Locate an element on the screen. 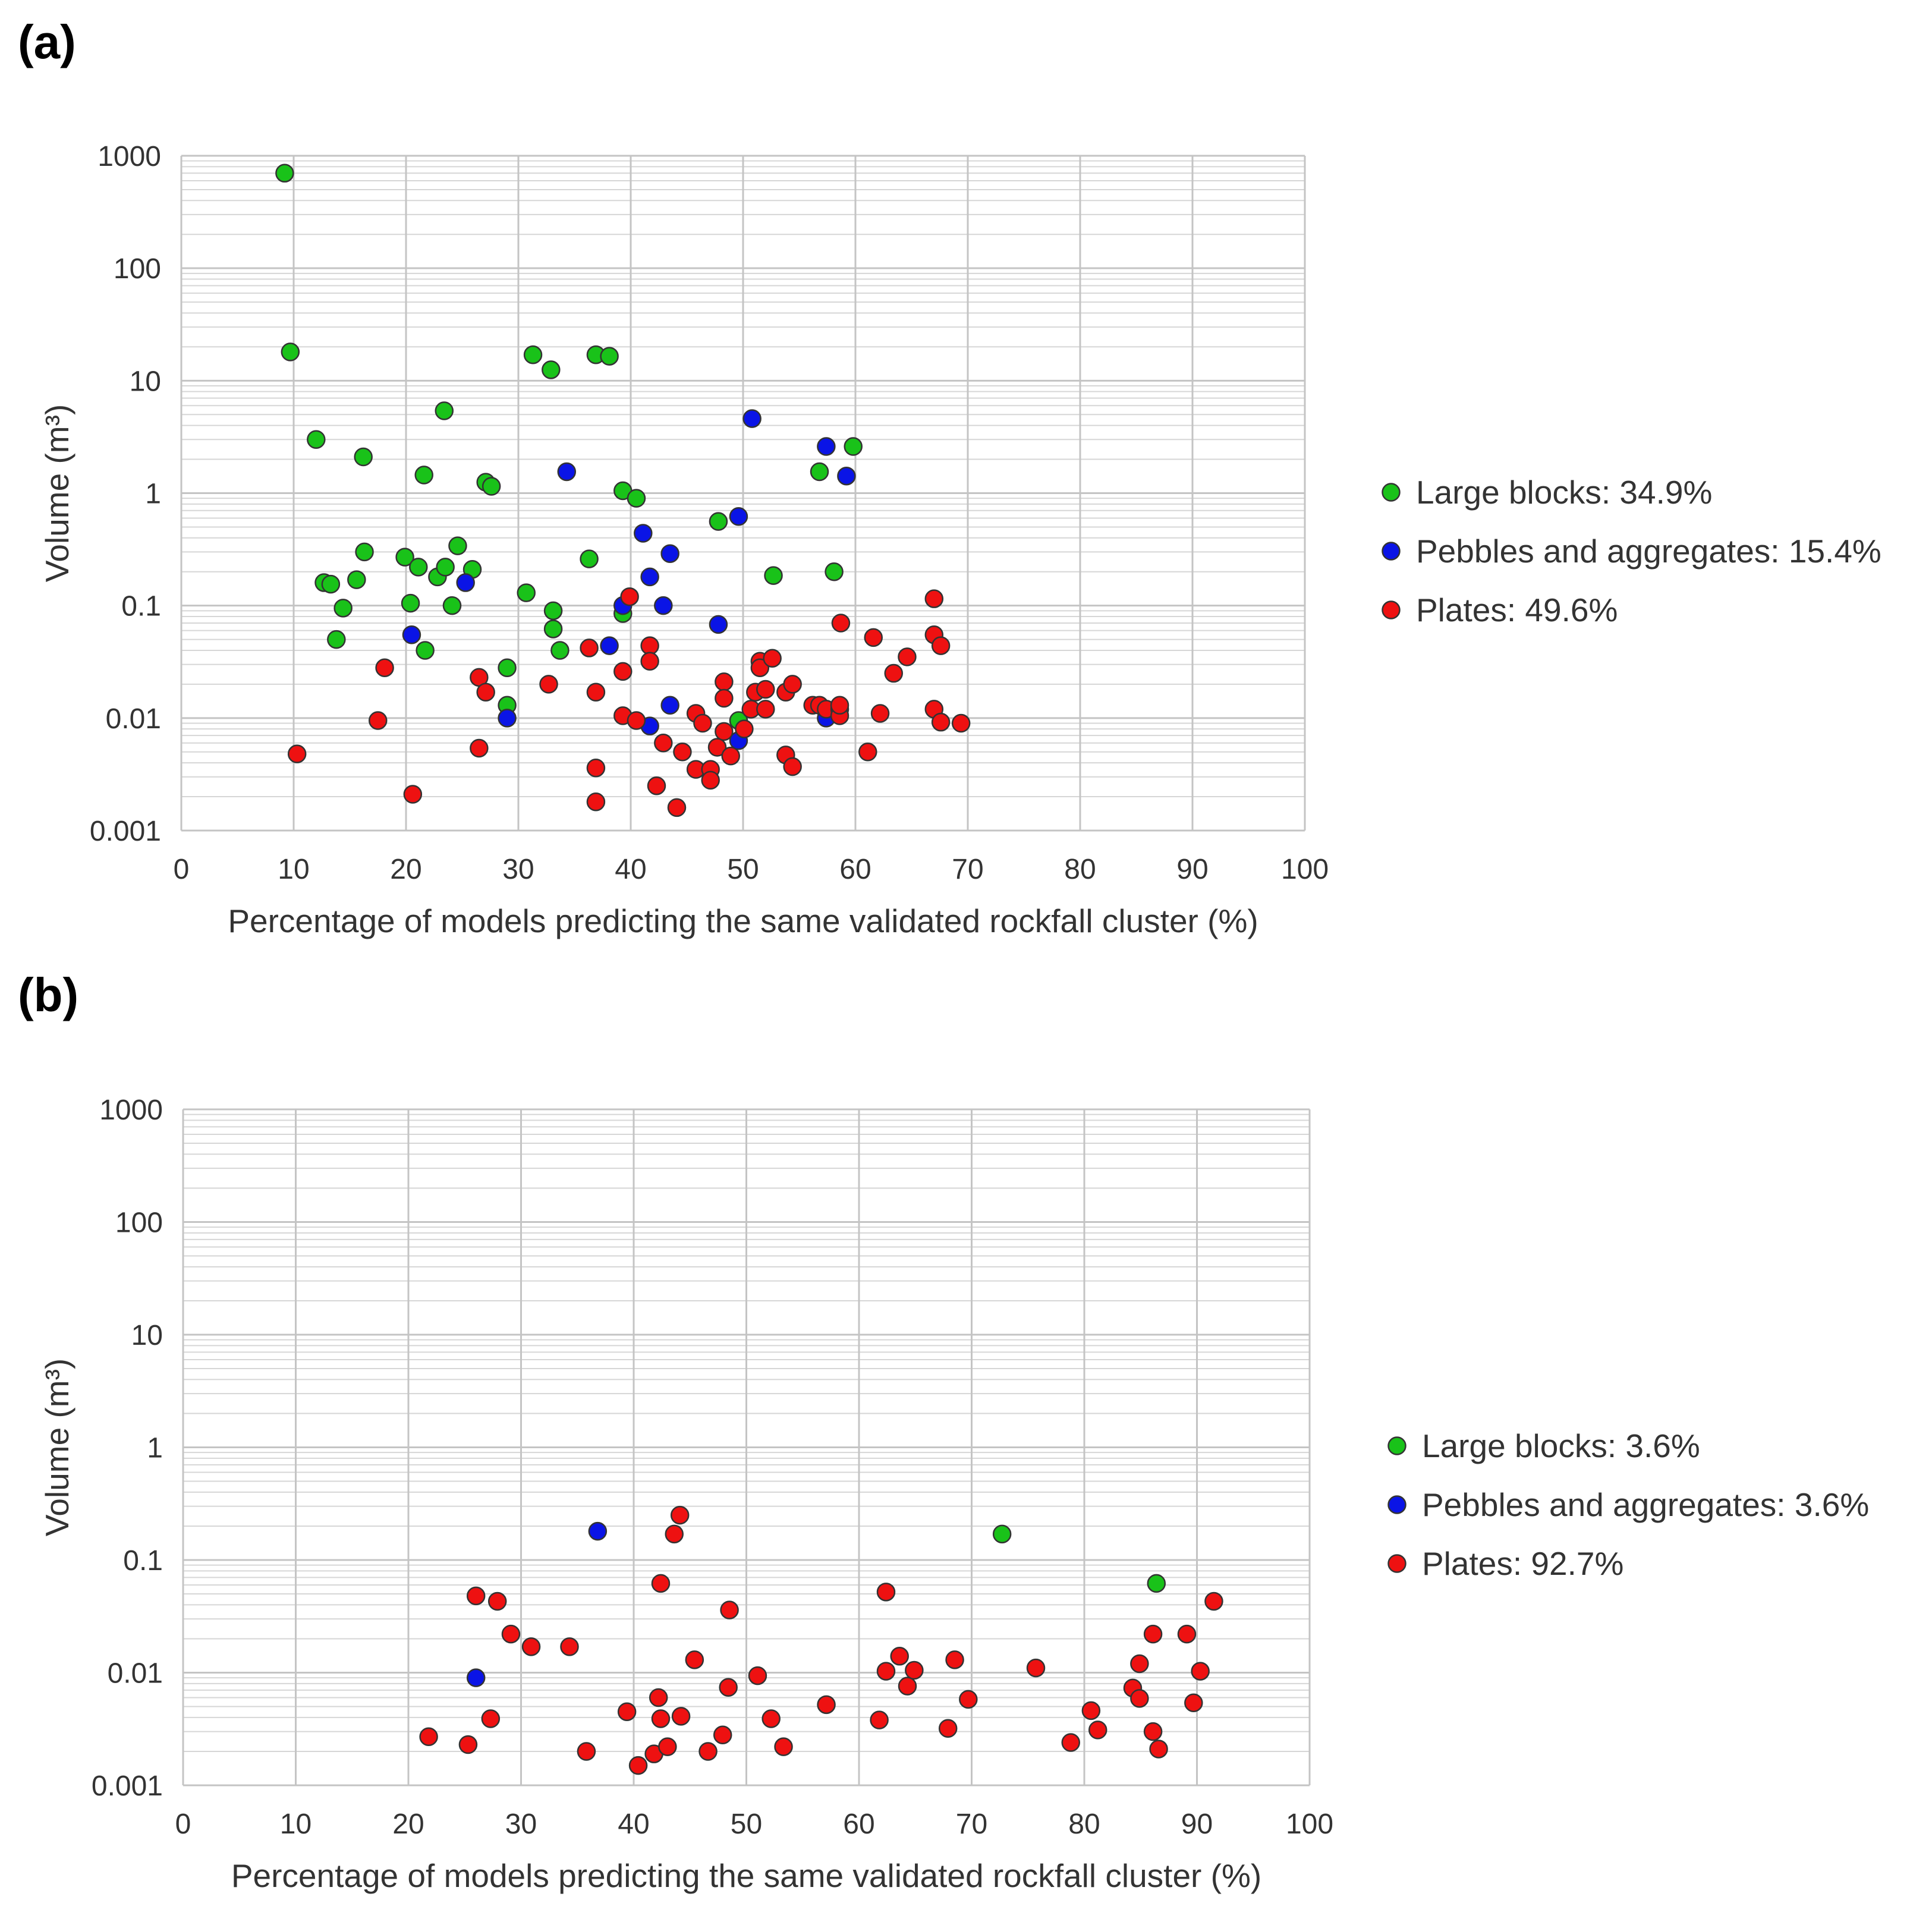 The height and width of the screenshot is (1906, 1932). y-tick-label: 0.01 is located at coordinates (135, 1674).